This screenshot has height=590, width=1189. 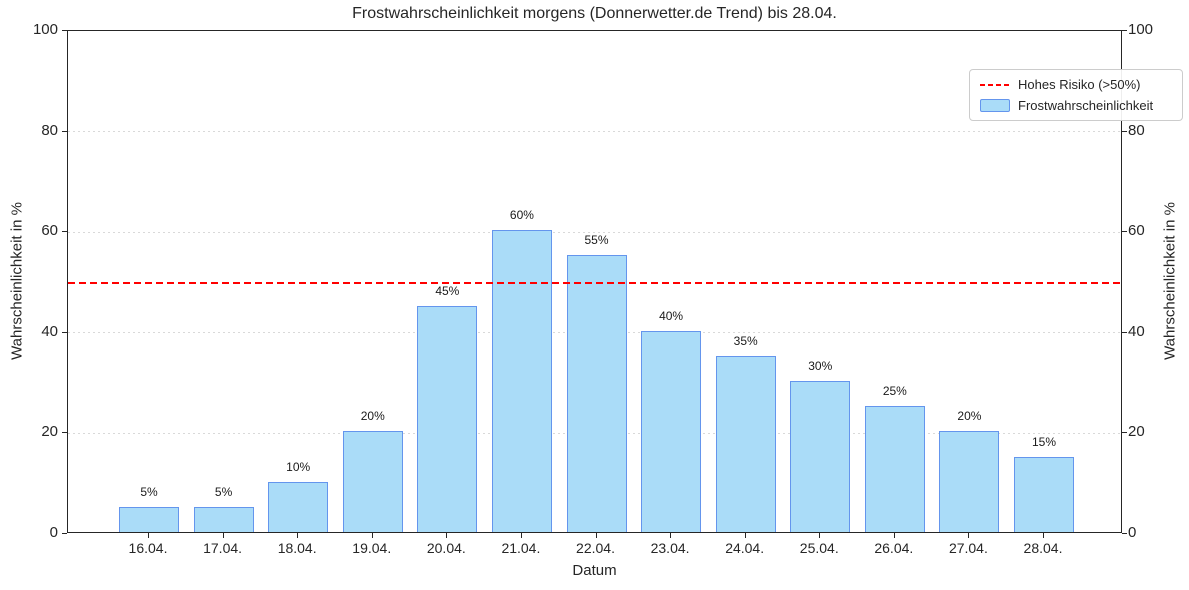 What do you see at coordinates (223, 548) in the screenshot?
I see `x-tick-label: 17.04.` at bounding box center [223, 548].